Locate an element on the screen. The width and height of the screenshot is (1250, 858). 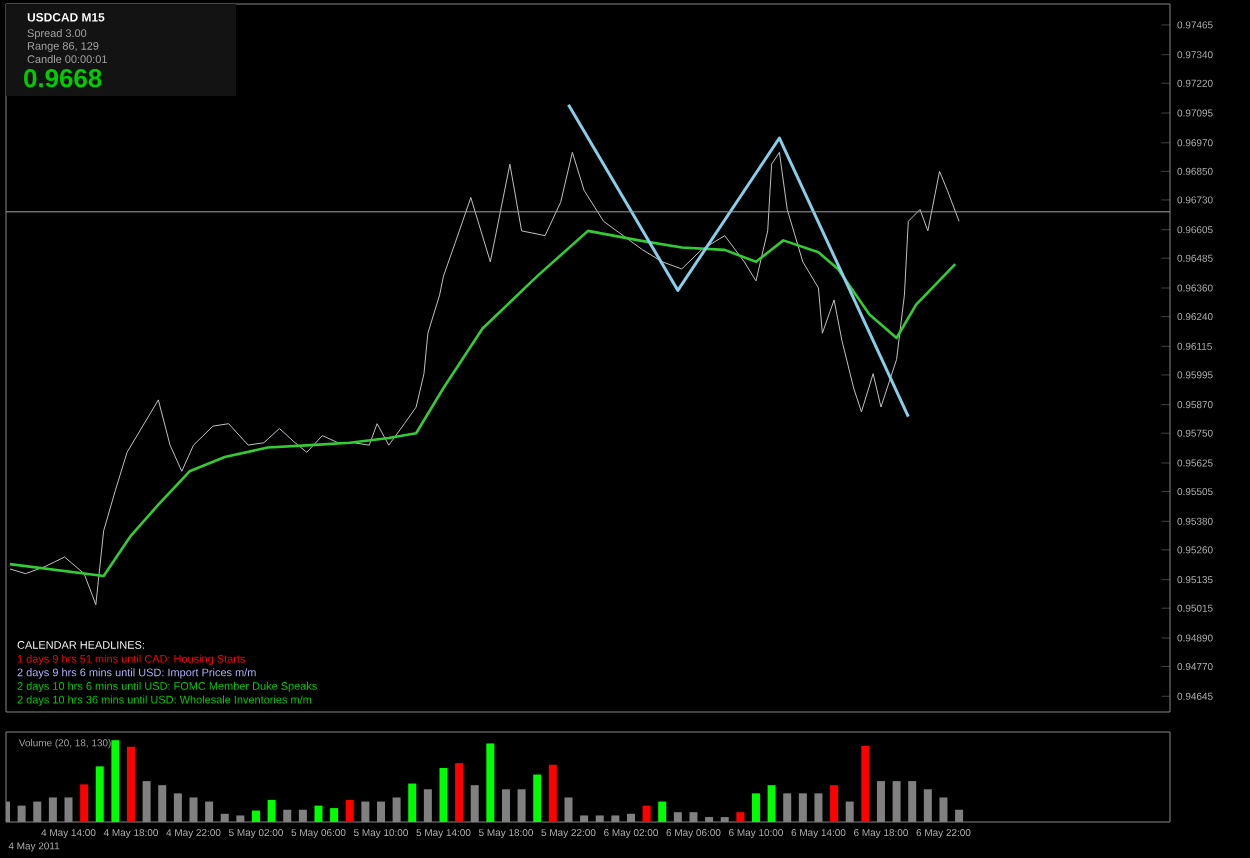
annotation: 0.9668 is located at coordinates (63, 78).